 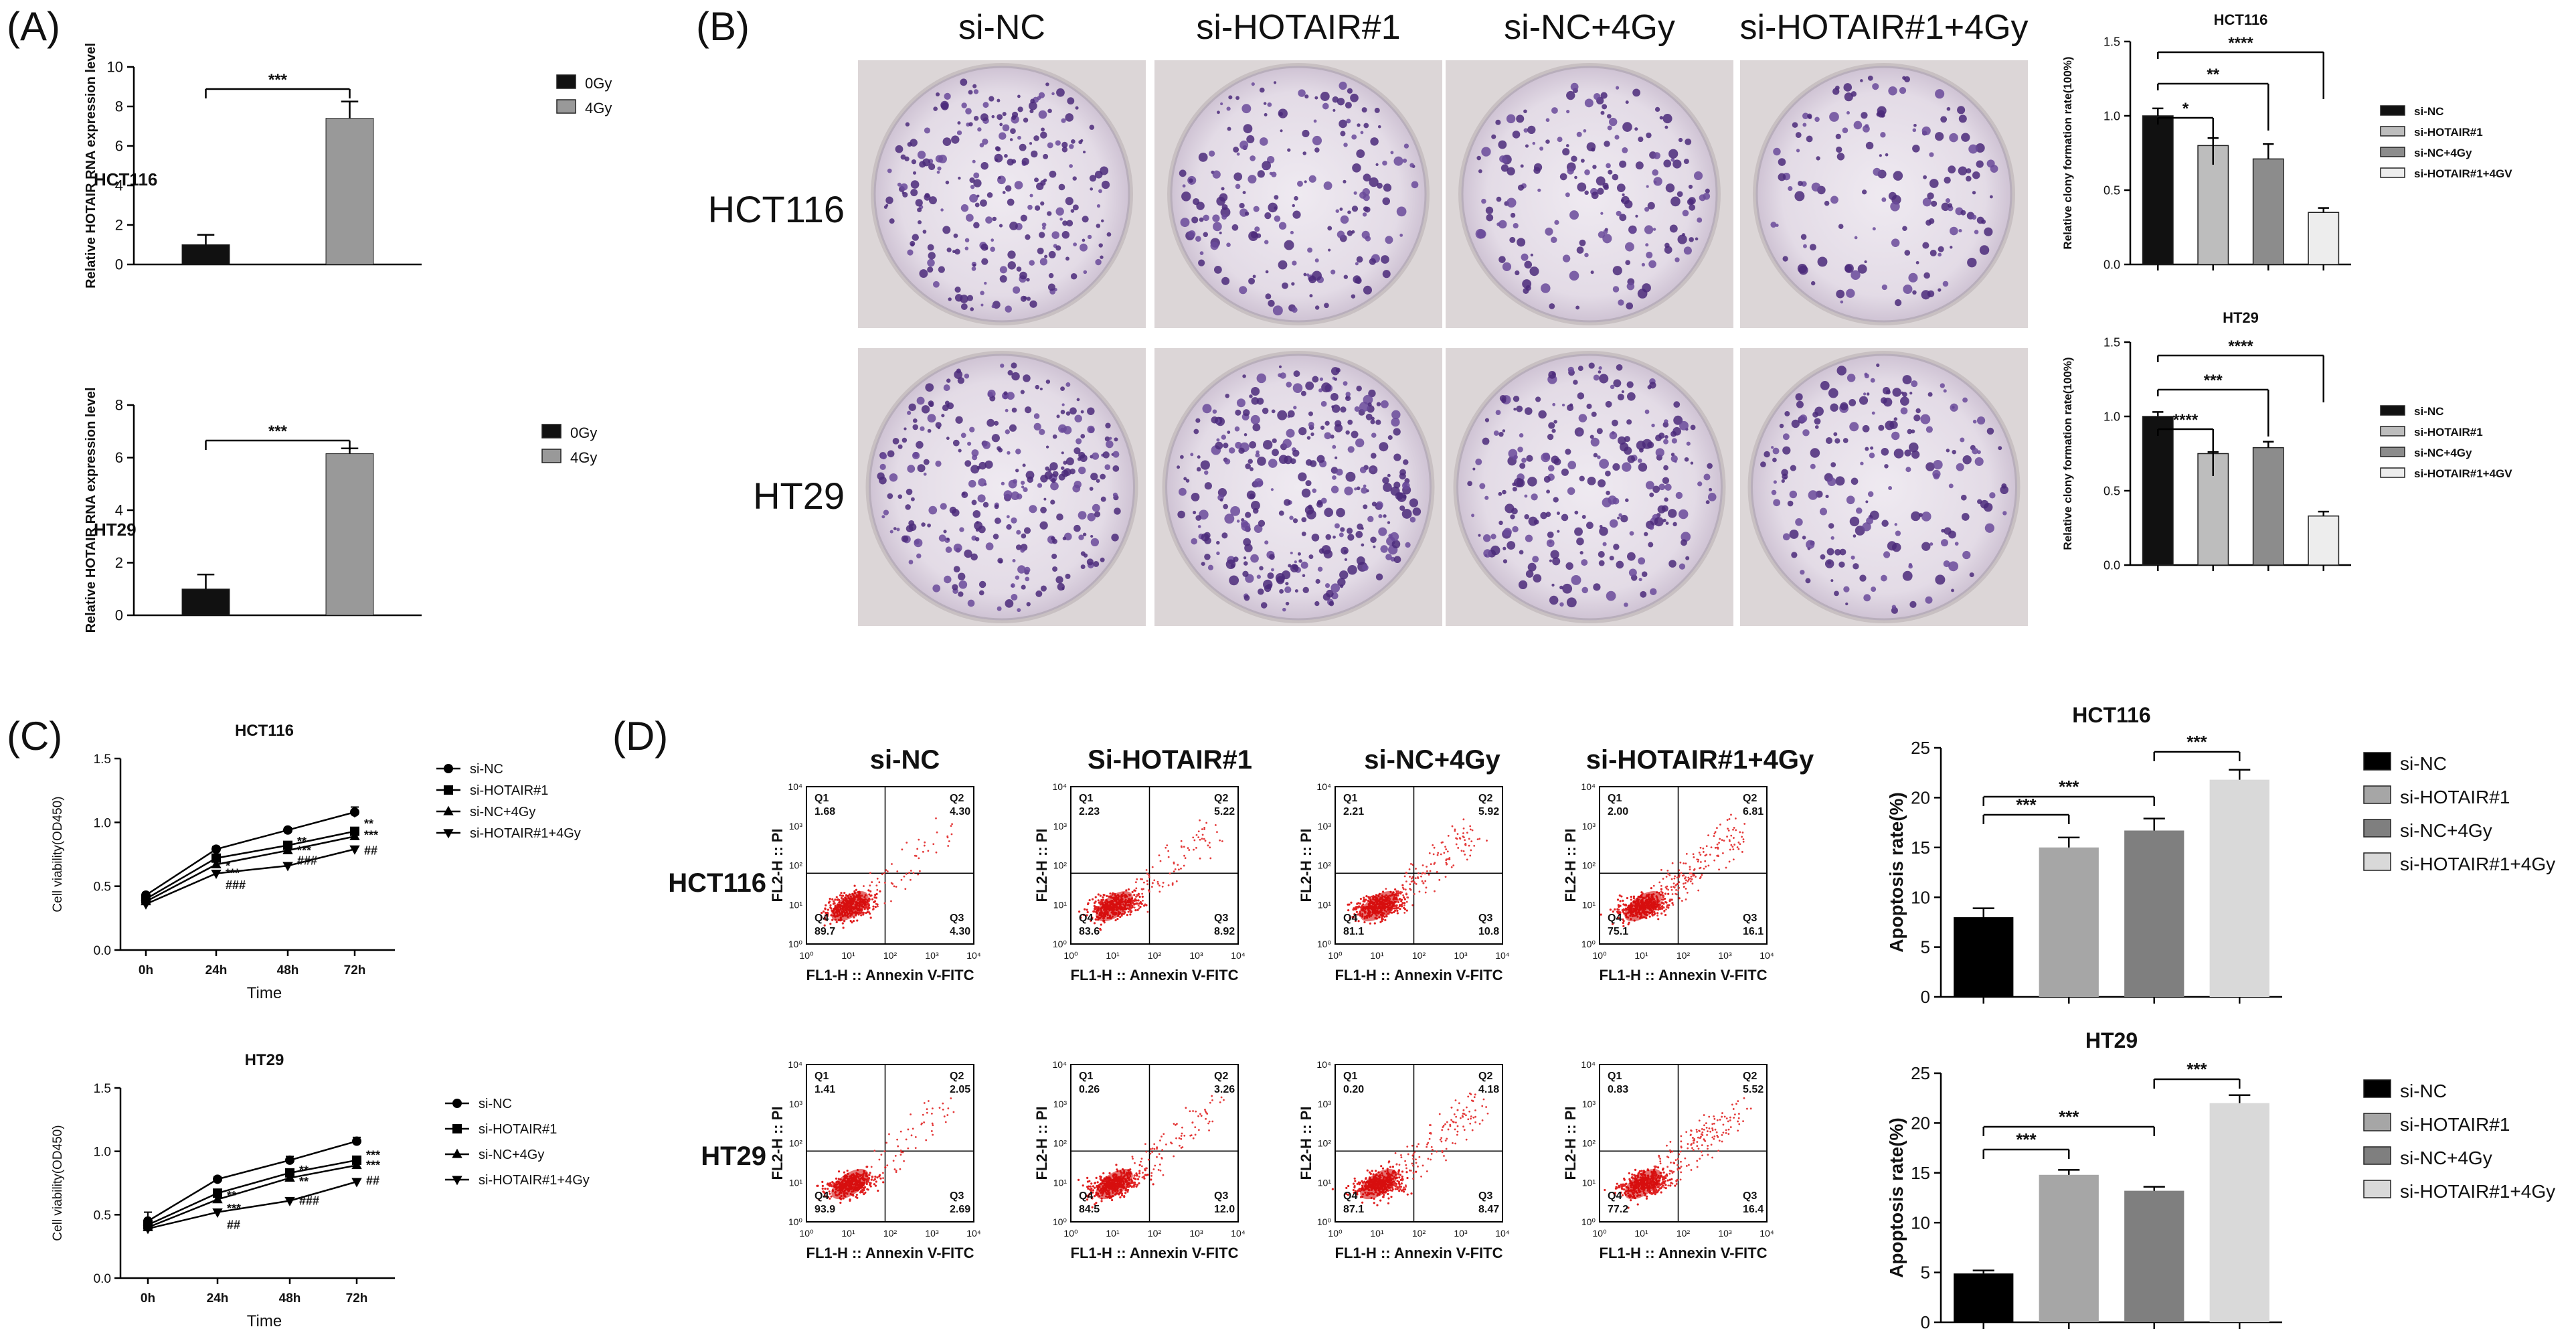 I want to click on legend-label: si-HOTAIR#1+4Gy, so click(x=525, y=833).